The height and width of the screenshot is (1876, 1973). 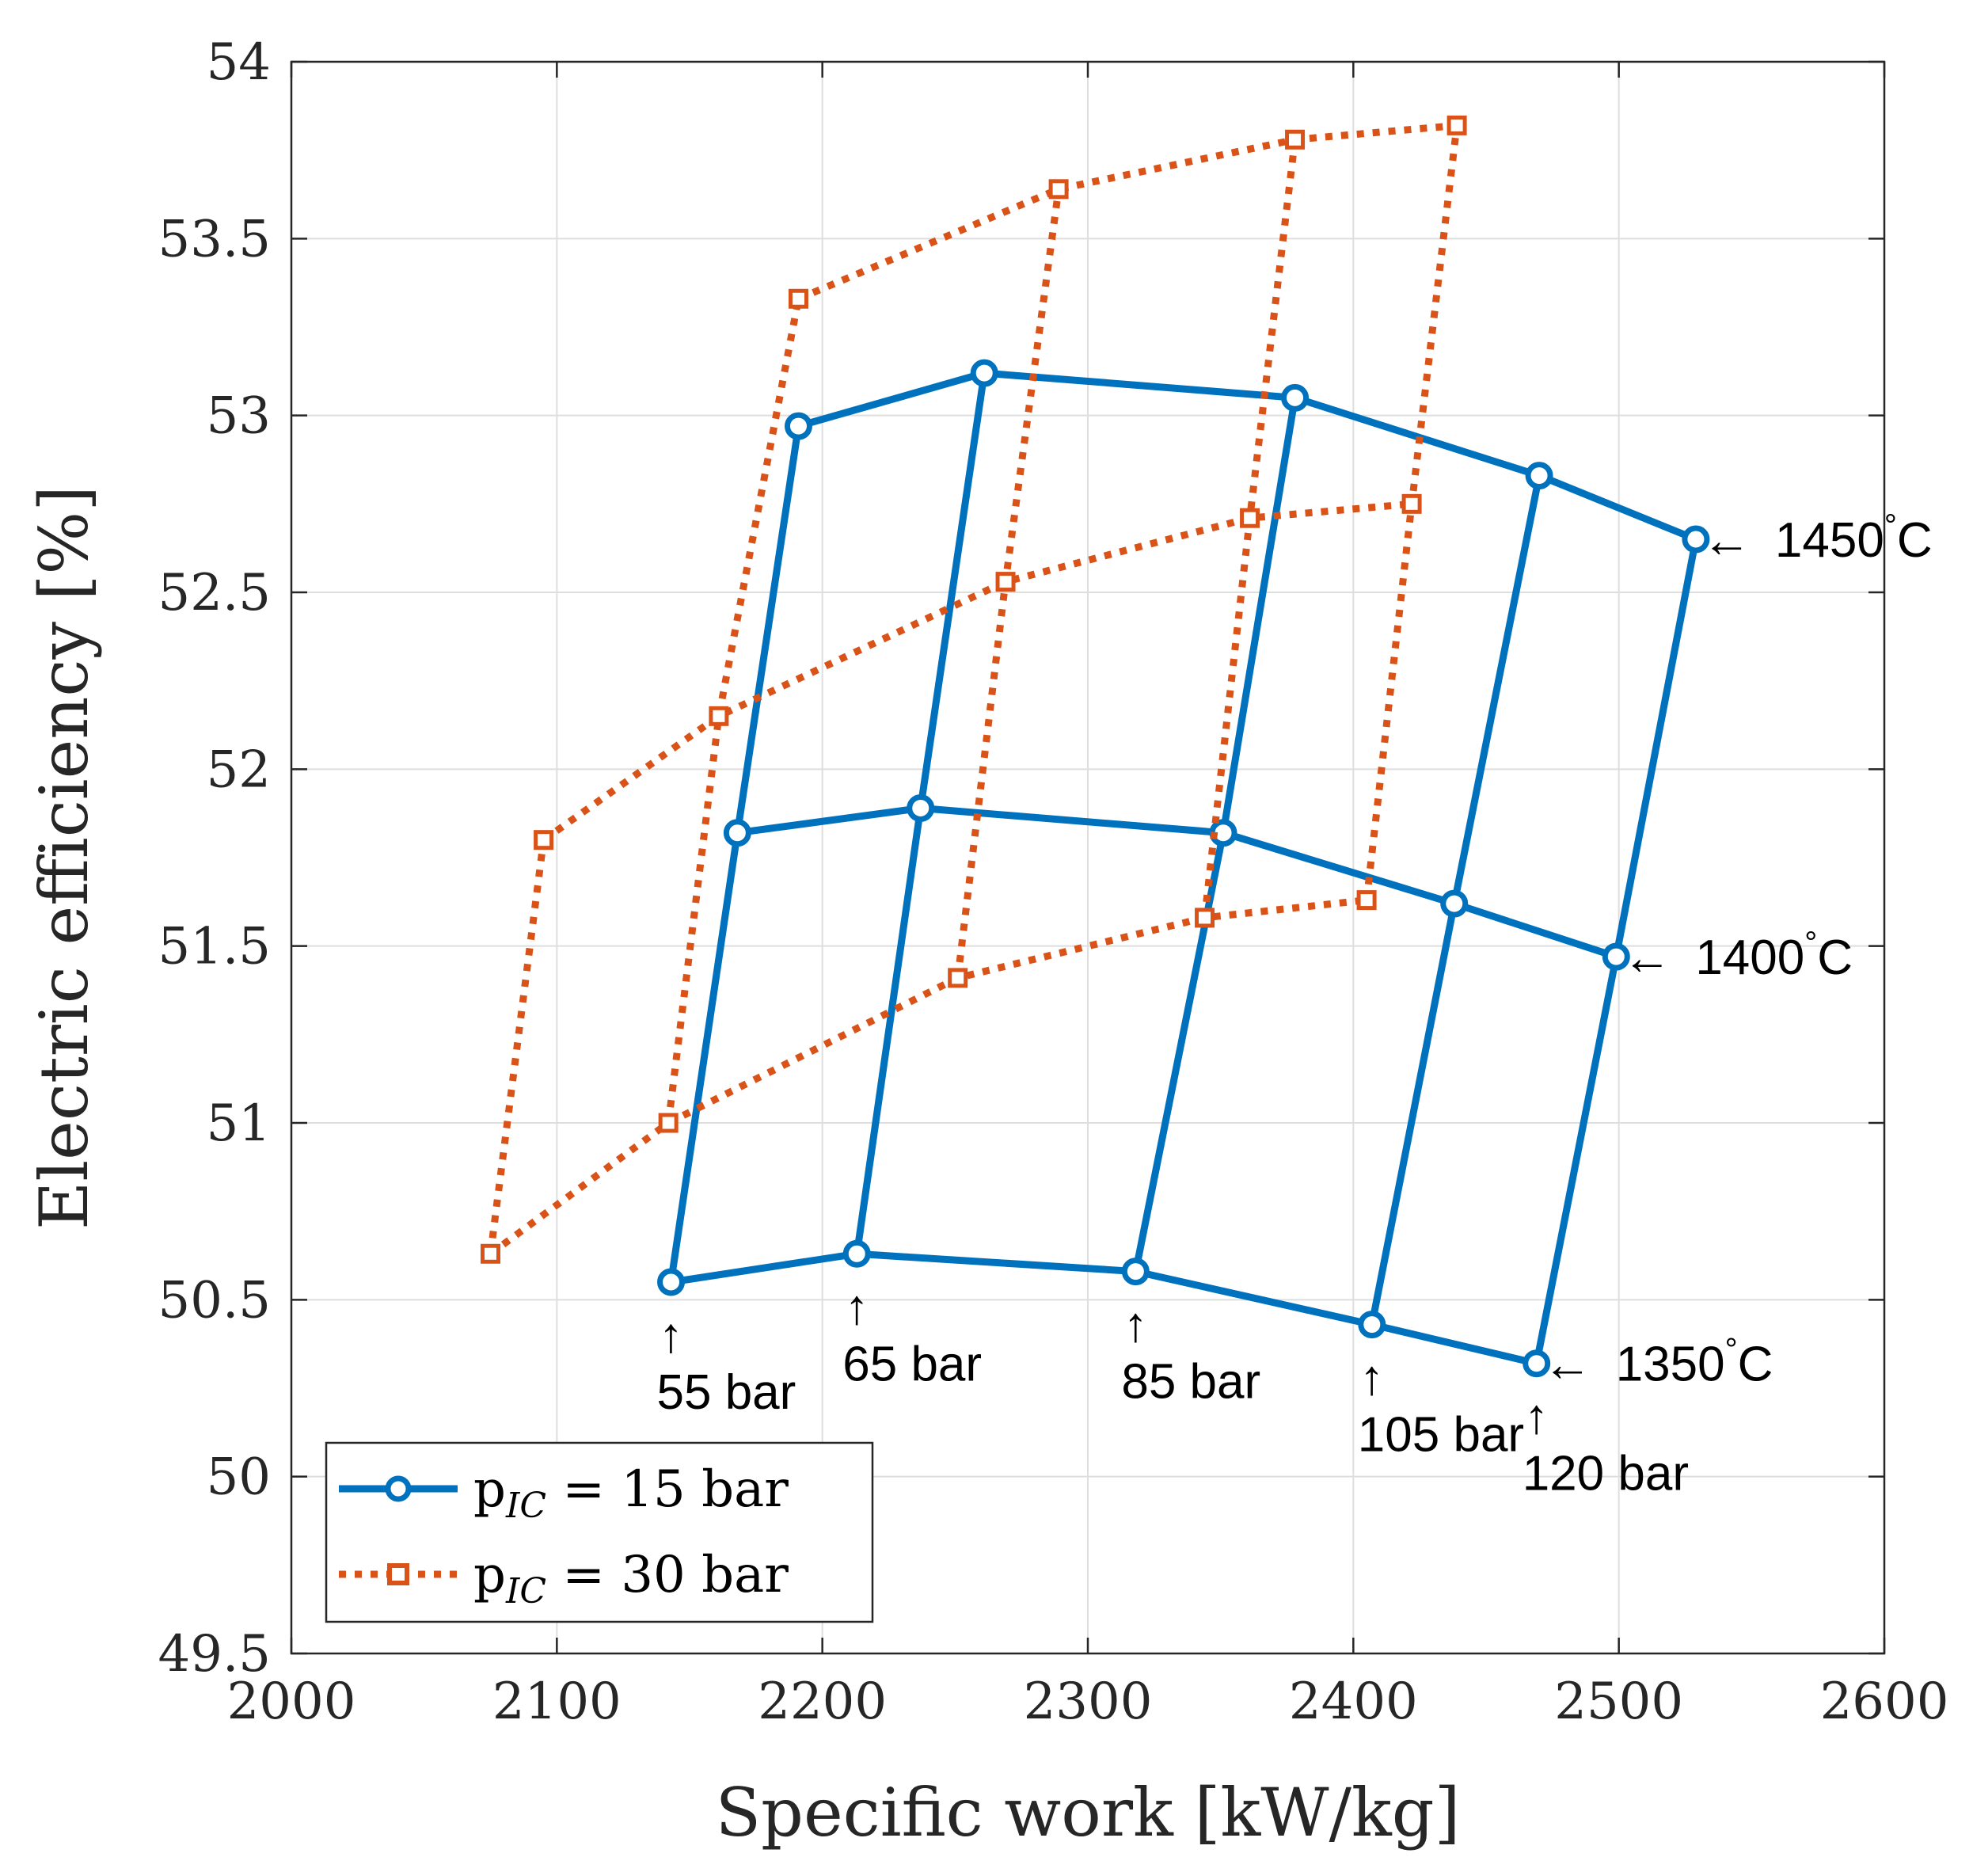 What do you see at coordinates (1190, 1382) in the screenshot?
I see `annotation-label: 85 bar` at bounding box center [1190, 1382].